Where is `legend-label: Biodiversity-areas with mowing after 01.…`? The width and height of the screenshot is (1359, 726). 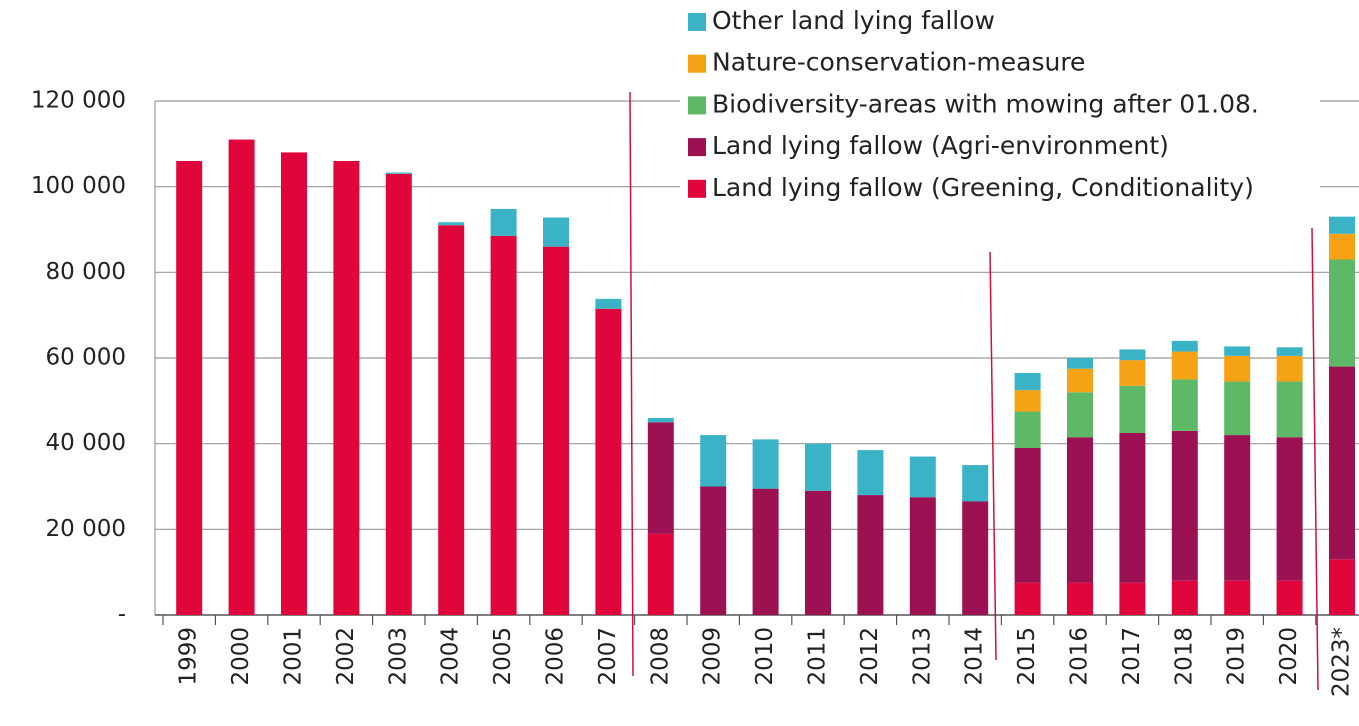 legend-label: Biodiversity-areas with mowing after 01.… is located at coordinates (985, 103).